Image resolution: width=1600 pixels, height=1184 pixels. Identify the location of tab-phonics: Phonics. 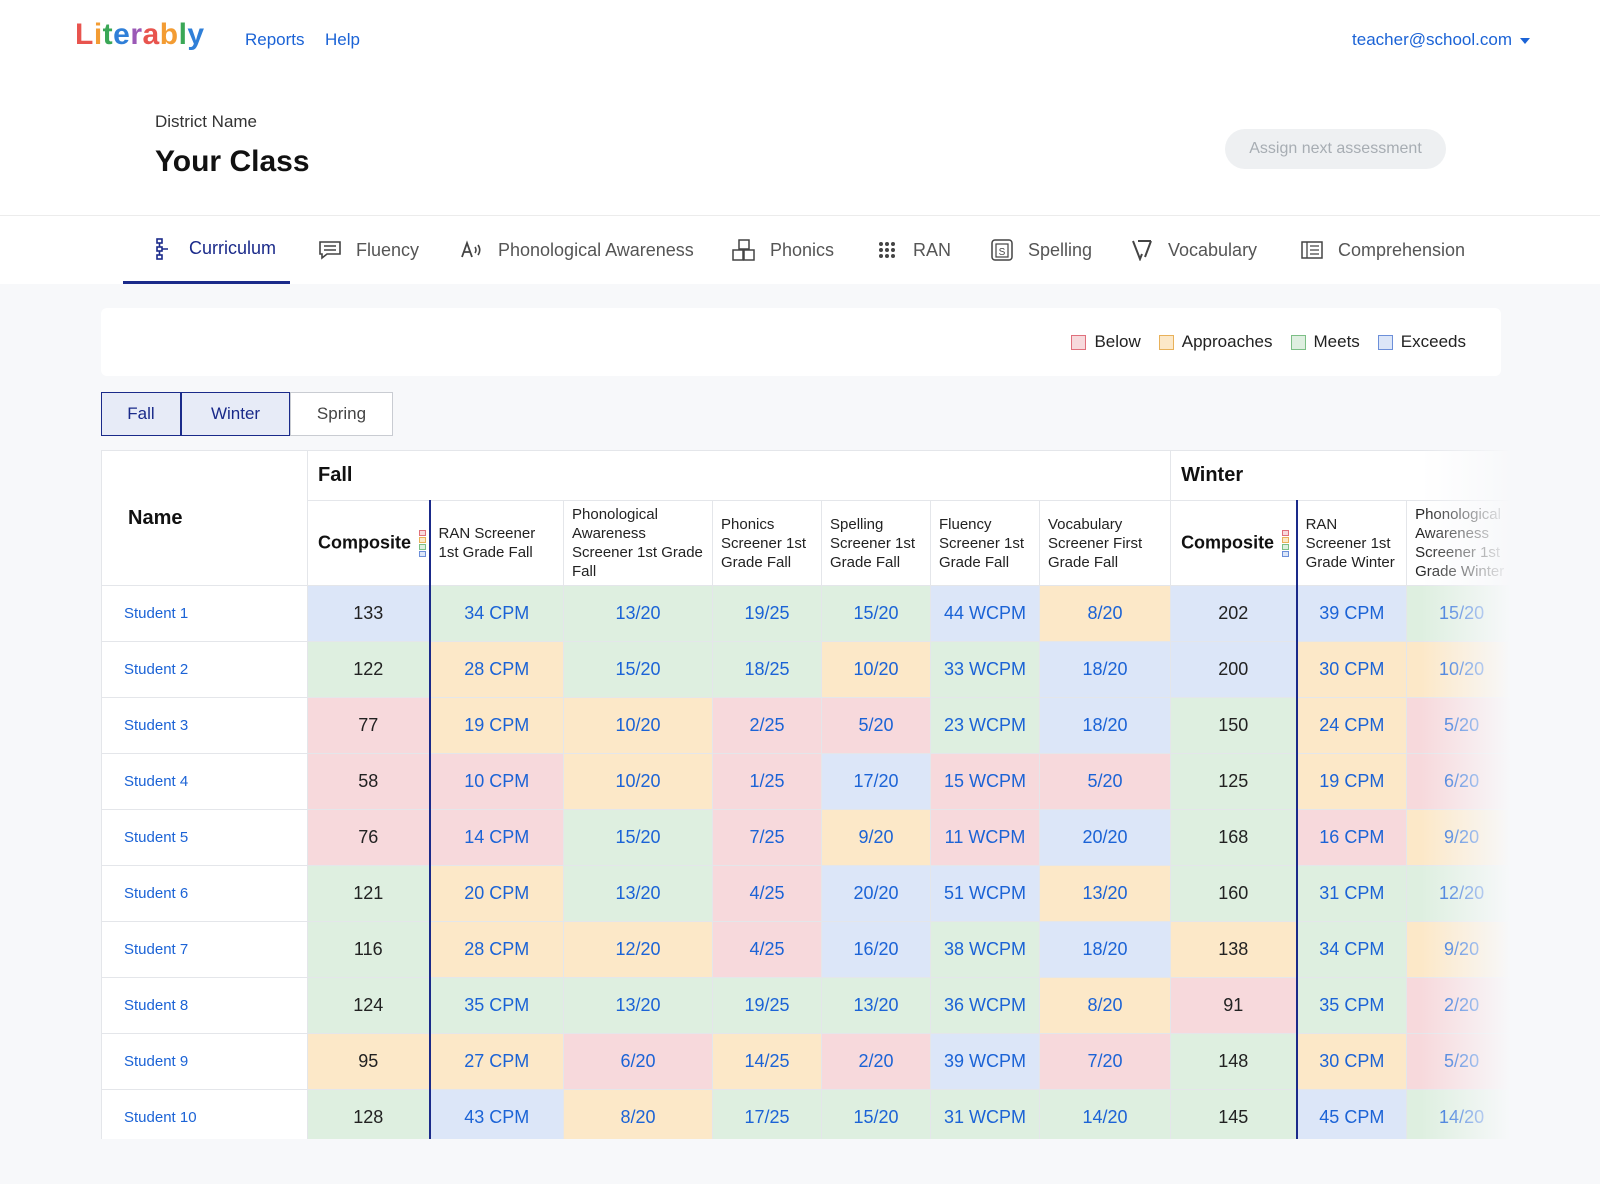
(783, 250).